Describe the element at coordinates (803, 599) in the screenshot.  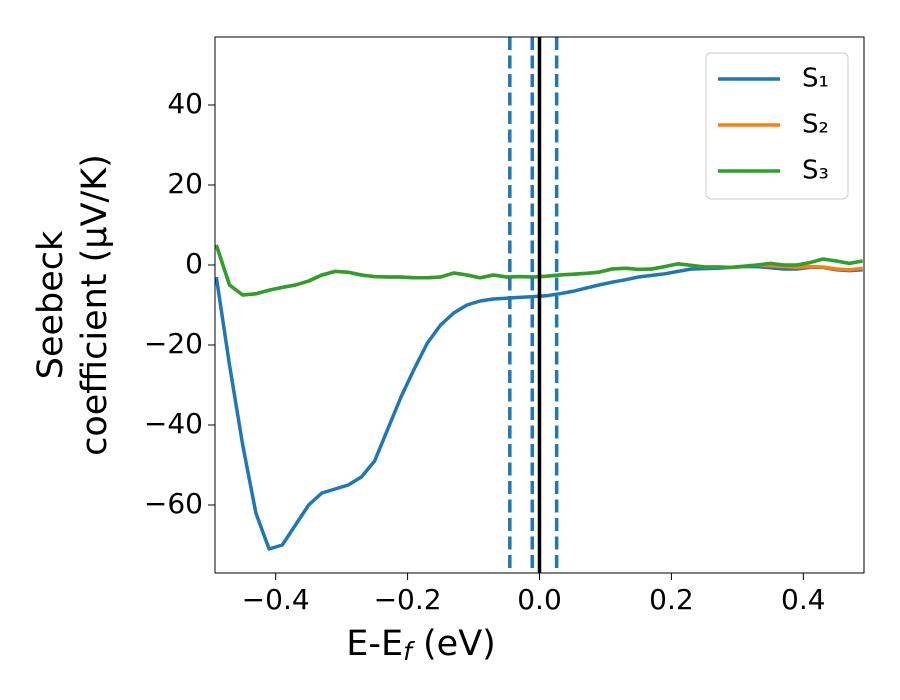
I see `x-tick-label: 0.4` at that location.